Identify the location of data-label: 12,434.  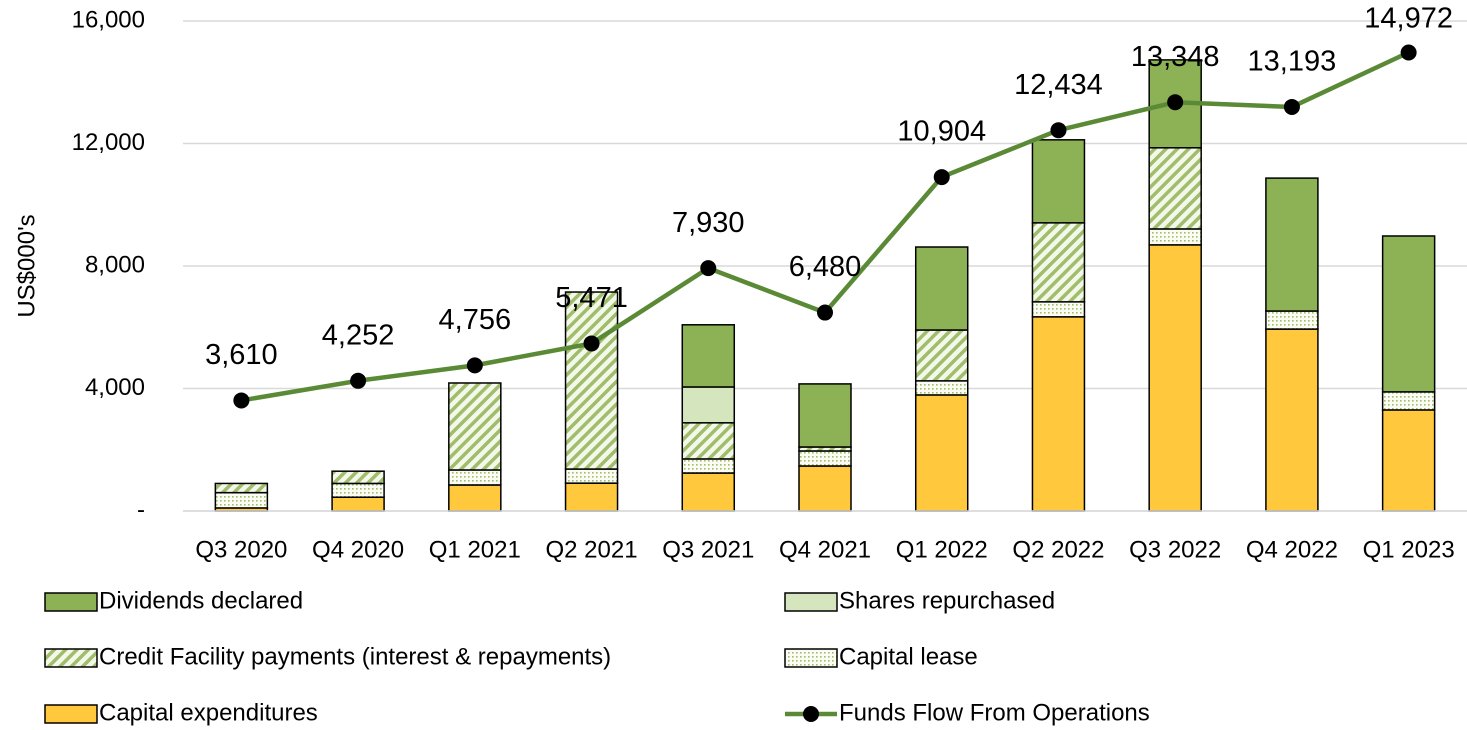
(1058, 85).